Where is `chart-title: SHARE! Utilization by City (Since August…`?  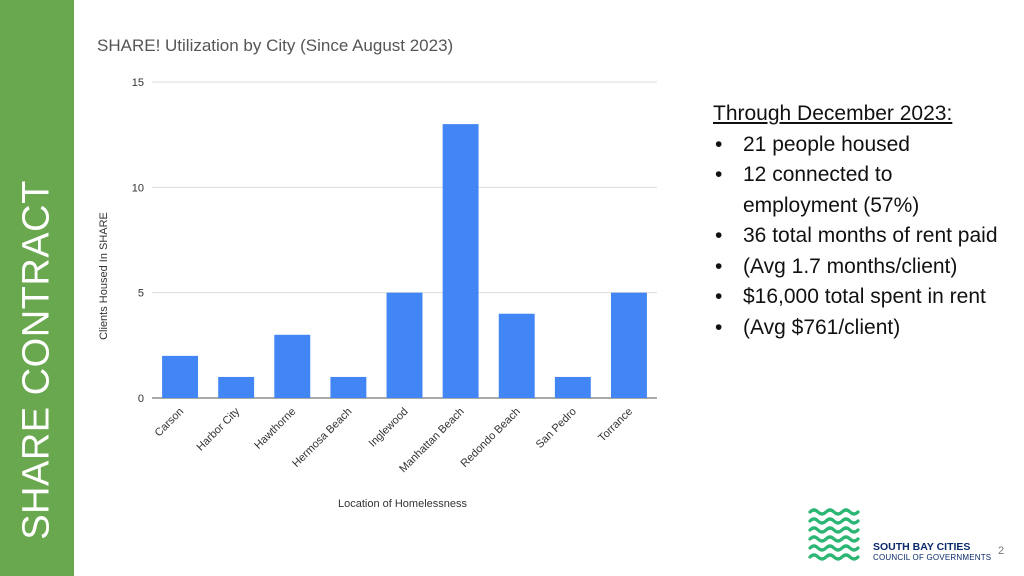
chart-title: SHARE! Utilization by City (Since August… is located at coordinates (275, 45).